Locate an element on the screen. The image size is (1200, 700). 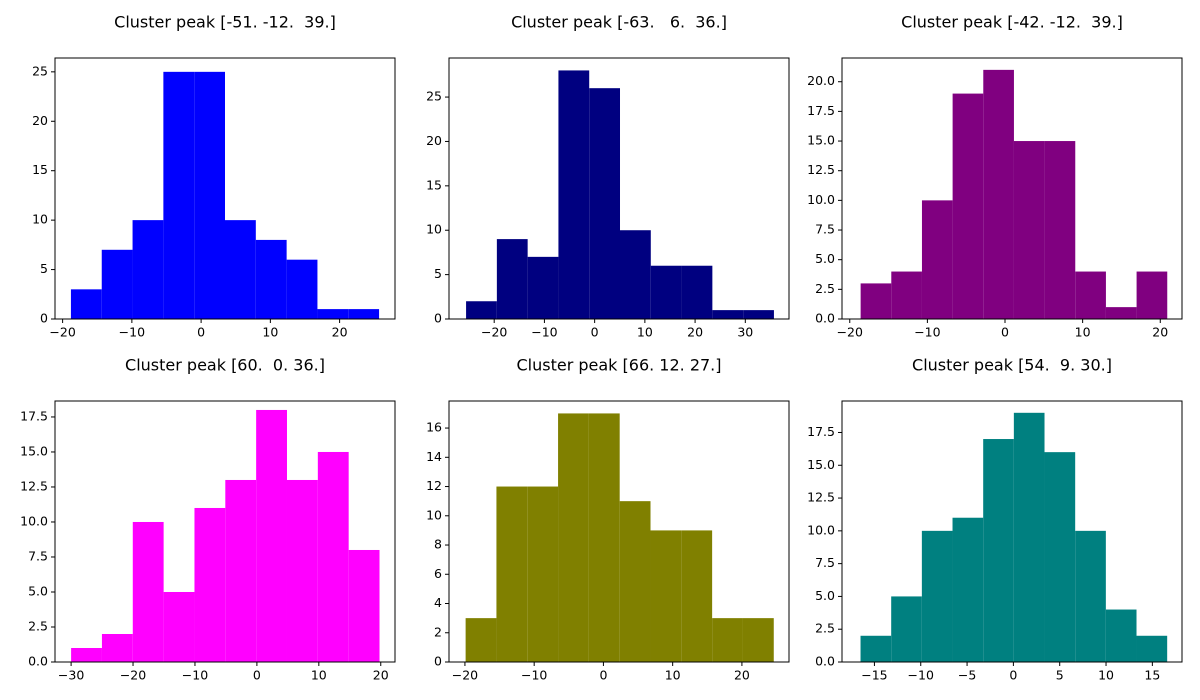
x-tick-label: −15 is located at coordinates (874, 675).